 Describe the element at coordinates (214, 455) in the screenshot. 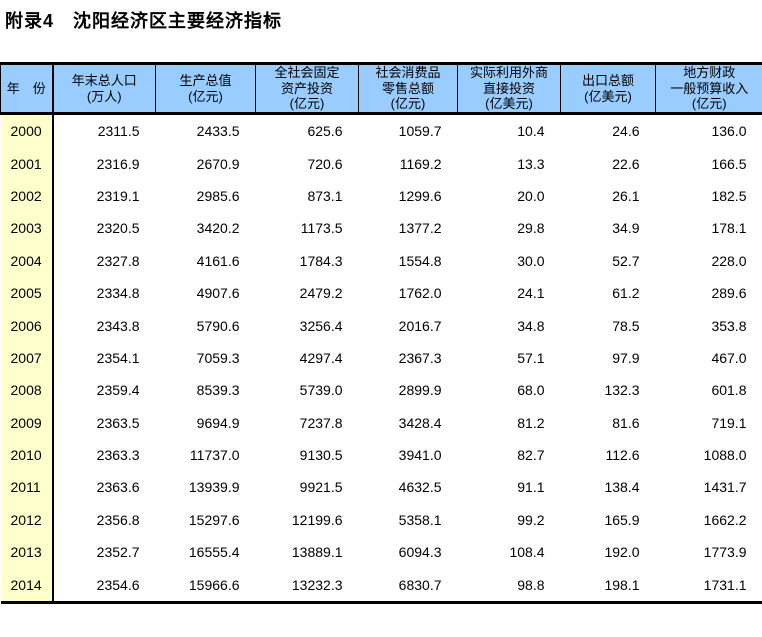

I see `value-gdp: 11737.0` at that location.